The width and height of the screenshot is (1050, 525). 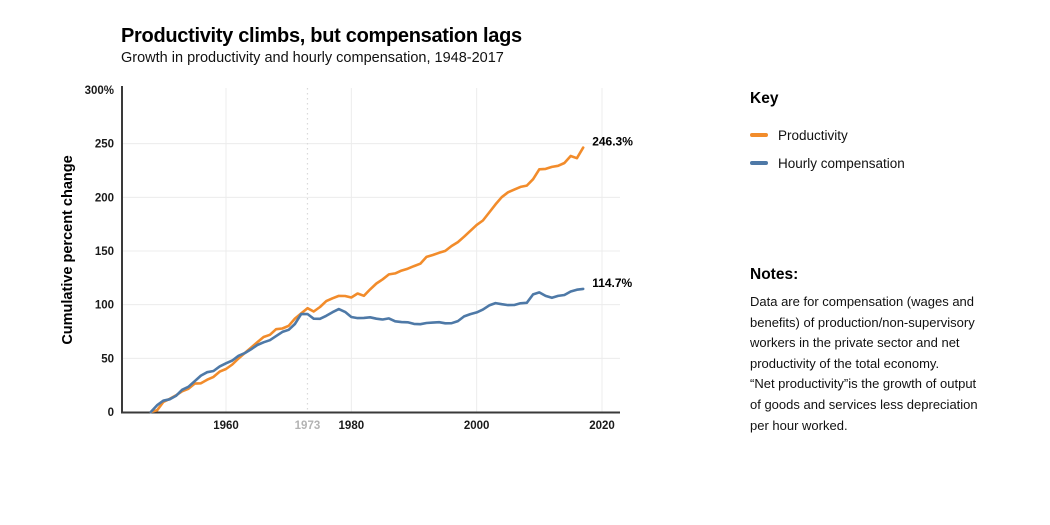 What do you see at coordinates (862, 301) in the screenshot?
I see `notes-line: Data are for compensation (wages and` at bounding box center [862, 301].